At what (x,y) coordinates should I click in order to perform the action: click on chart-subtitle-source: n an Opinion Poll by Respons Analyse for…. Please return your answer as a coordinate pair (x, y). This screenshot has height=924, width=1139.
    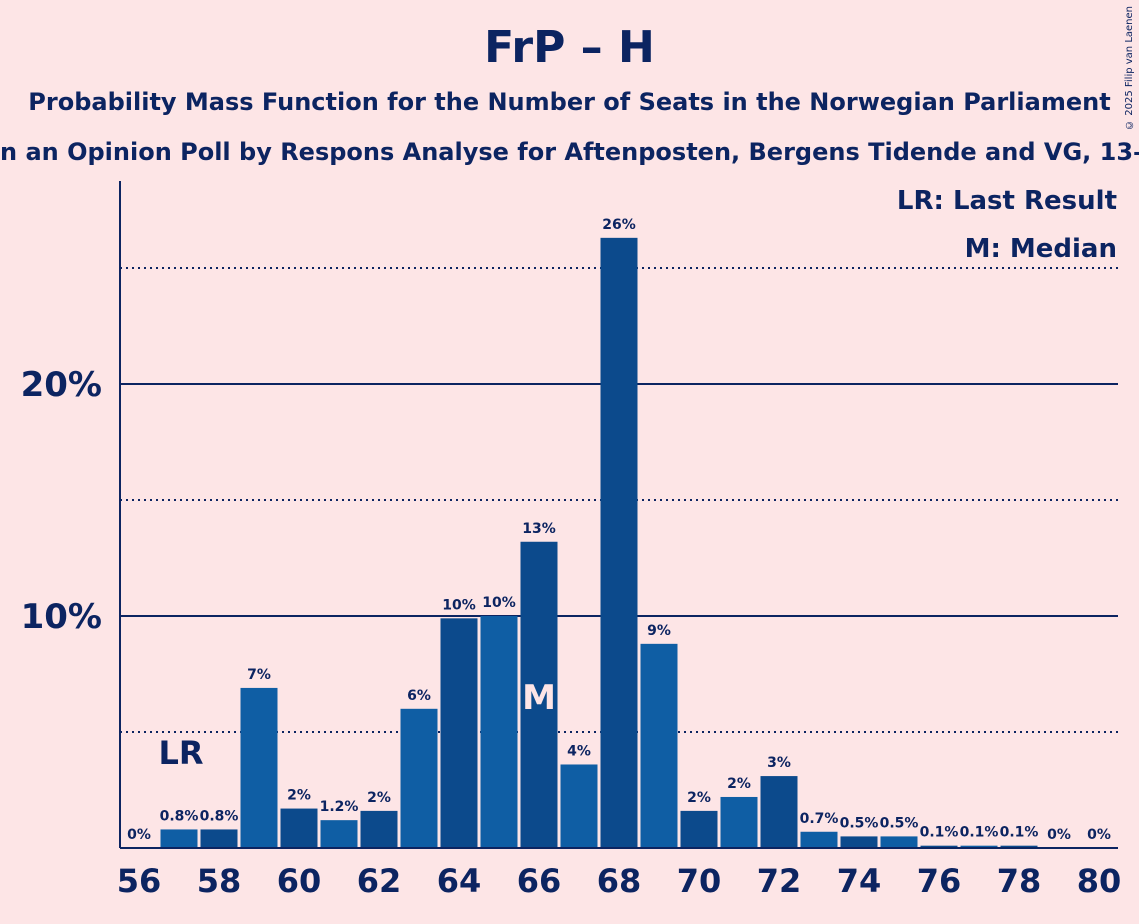
    Looking at the image, I should click on (569, 152).